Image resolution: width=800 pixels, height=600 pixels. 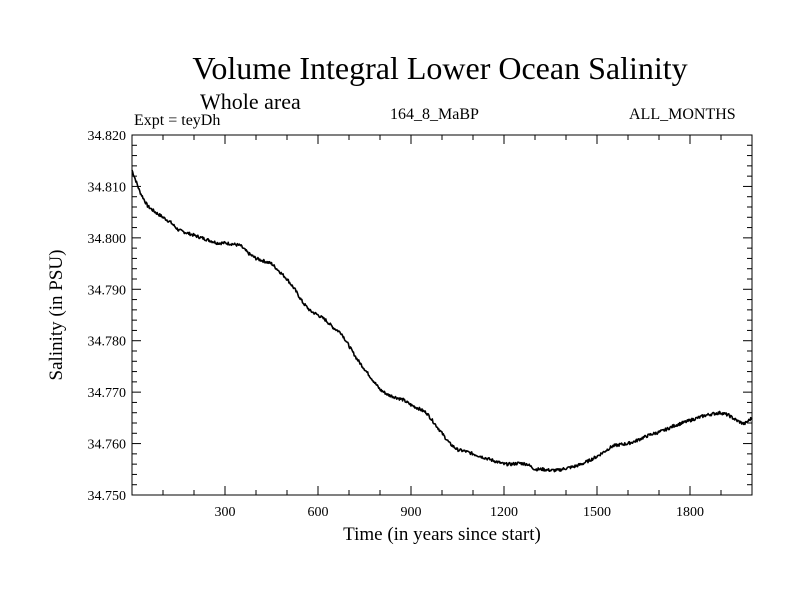 What do you see at coordinates (225, 512) in the screenshot?
I see `x-tick-label: 300` at bounding box center [225, 512].